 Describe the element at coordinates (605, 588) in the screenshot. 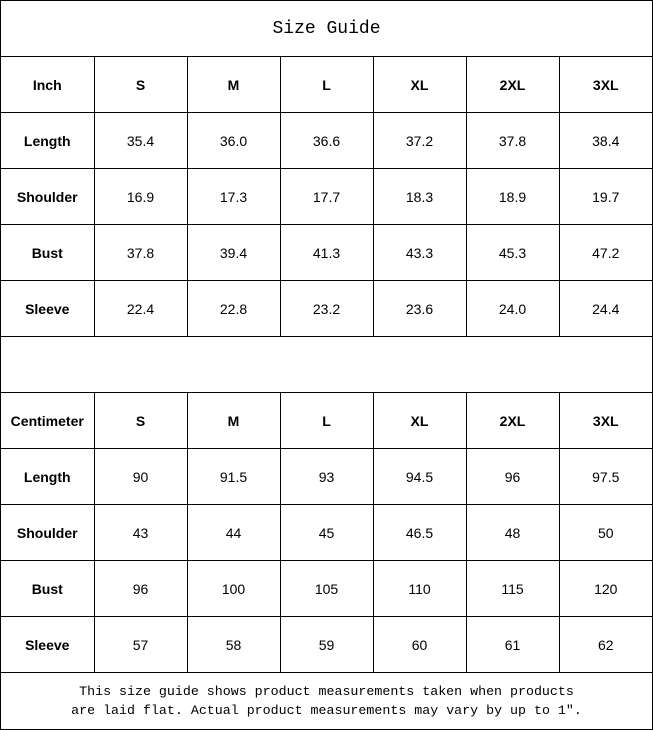

I see `measurement-value: 120` at that location.